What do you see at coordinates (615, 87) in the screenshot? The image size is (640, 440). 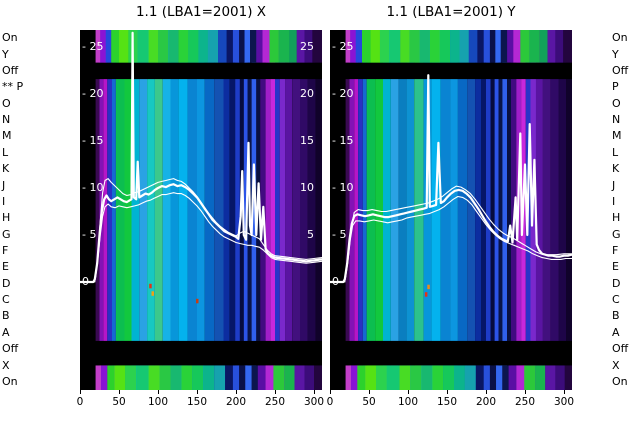 I see `row-label: P` at bounding box center [615, 87].